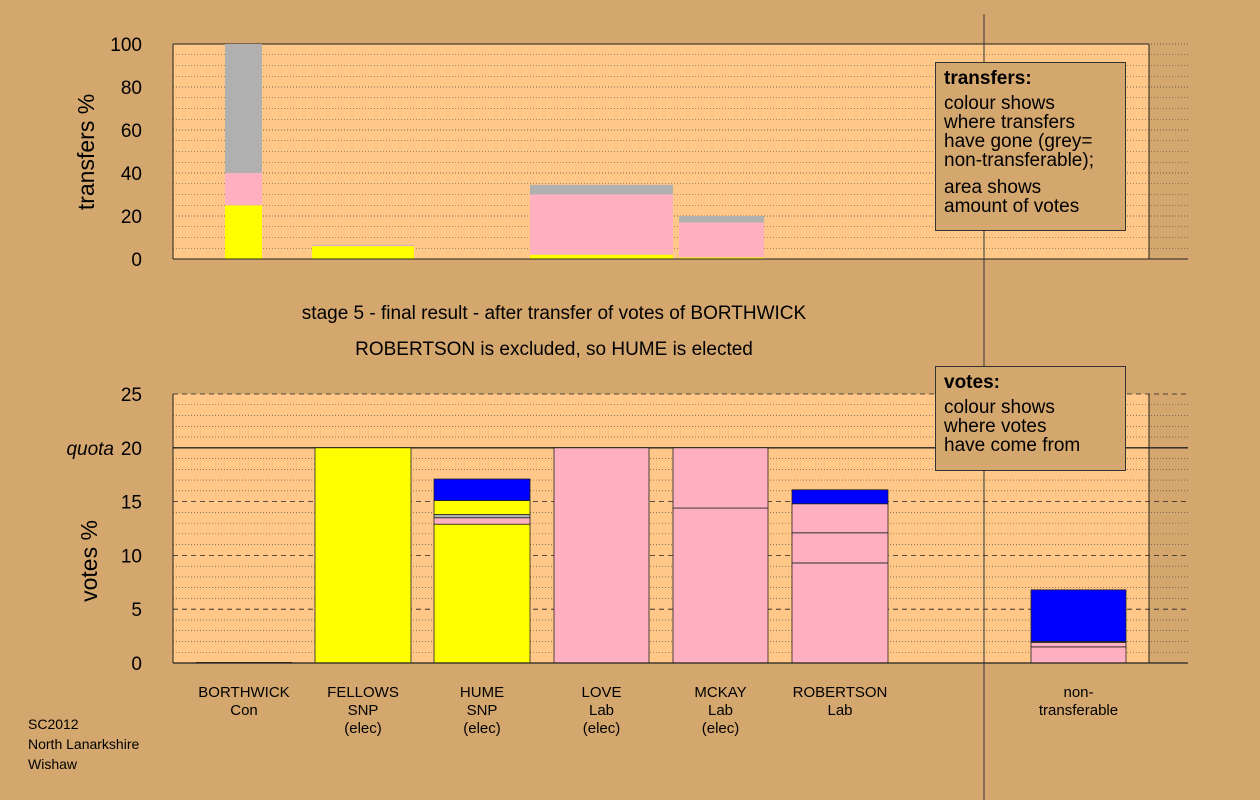 Image resolution: width=1260 pixels, height=800 pixels. Describe the element at coordinates (243, 692) in the screenshot. I see `candidate-name-borthwick: BORTHWICK` at that location.